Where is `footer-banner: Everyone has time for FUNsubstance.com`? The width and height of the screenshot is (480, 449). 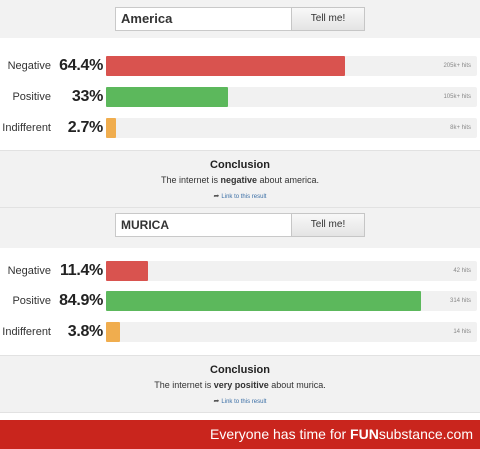
footer-banner: Everyone has time for FUNsubstance.com is located at coordinates (240, 434).